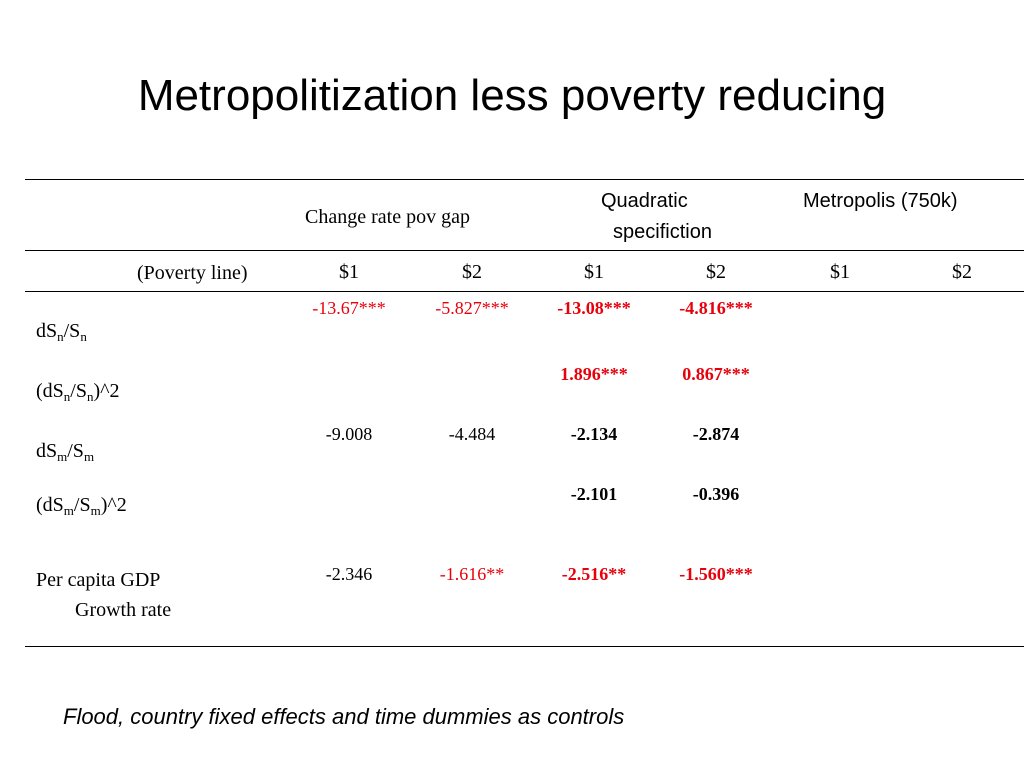  Describe the element at coordinates (716, 434) in the screenshot. I see `table-cell: -2.874` at that location.